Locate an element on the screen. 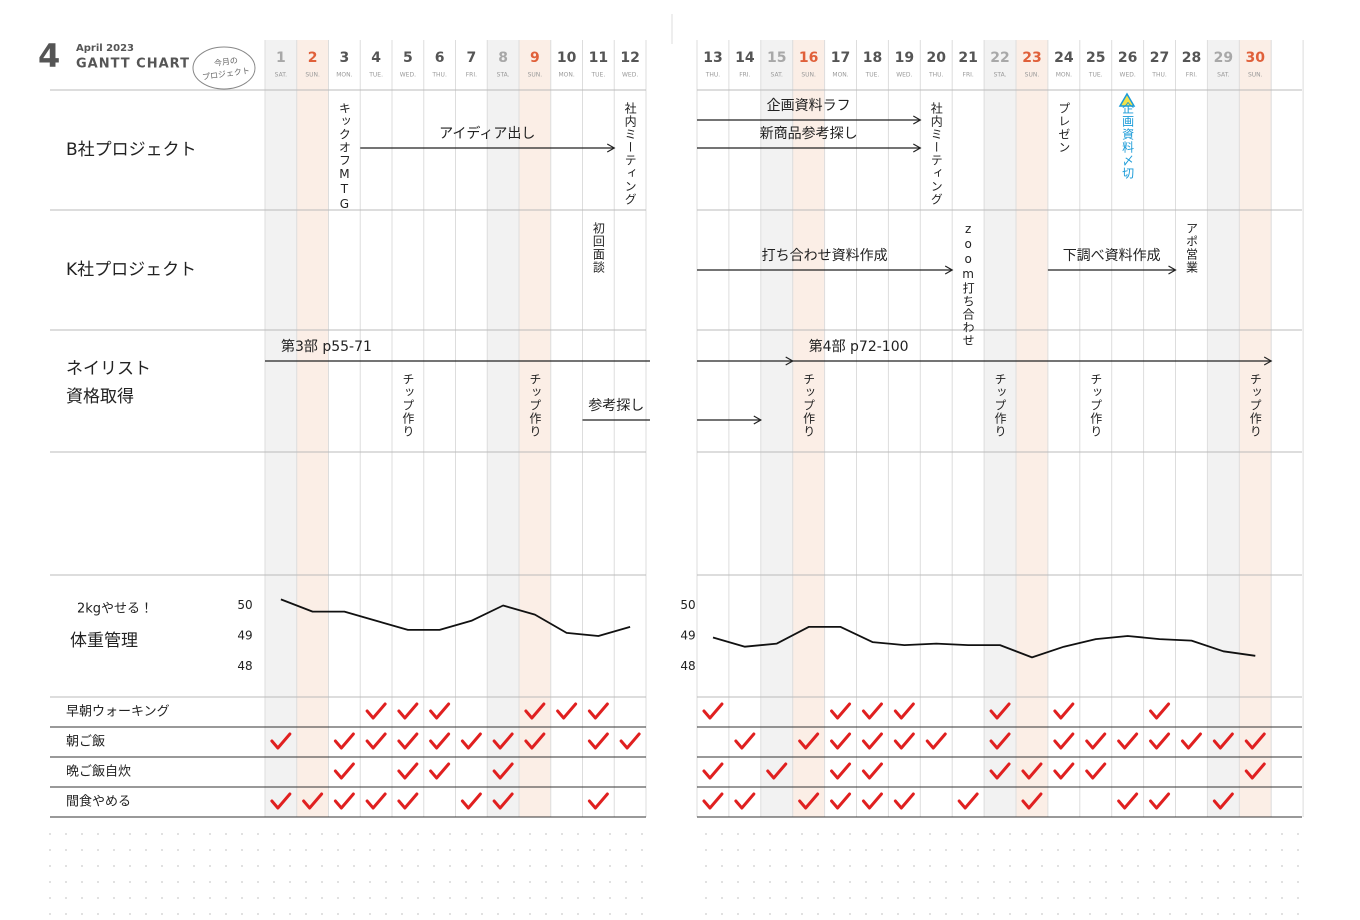 The width and height of the screenshot is (1360, 920). weight-tick-label: 48 is located at coordinates (687, 666).